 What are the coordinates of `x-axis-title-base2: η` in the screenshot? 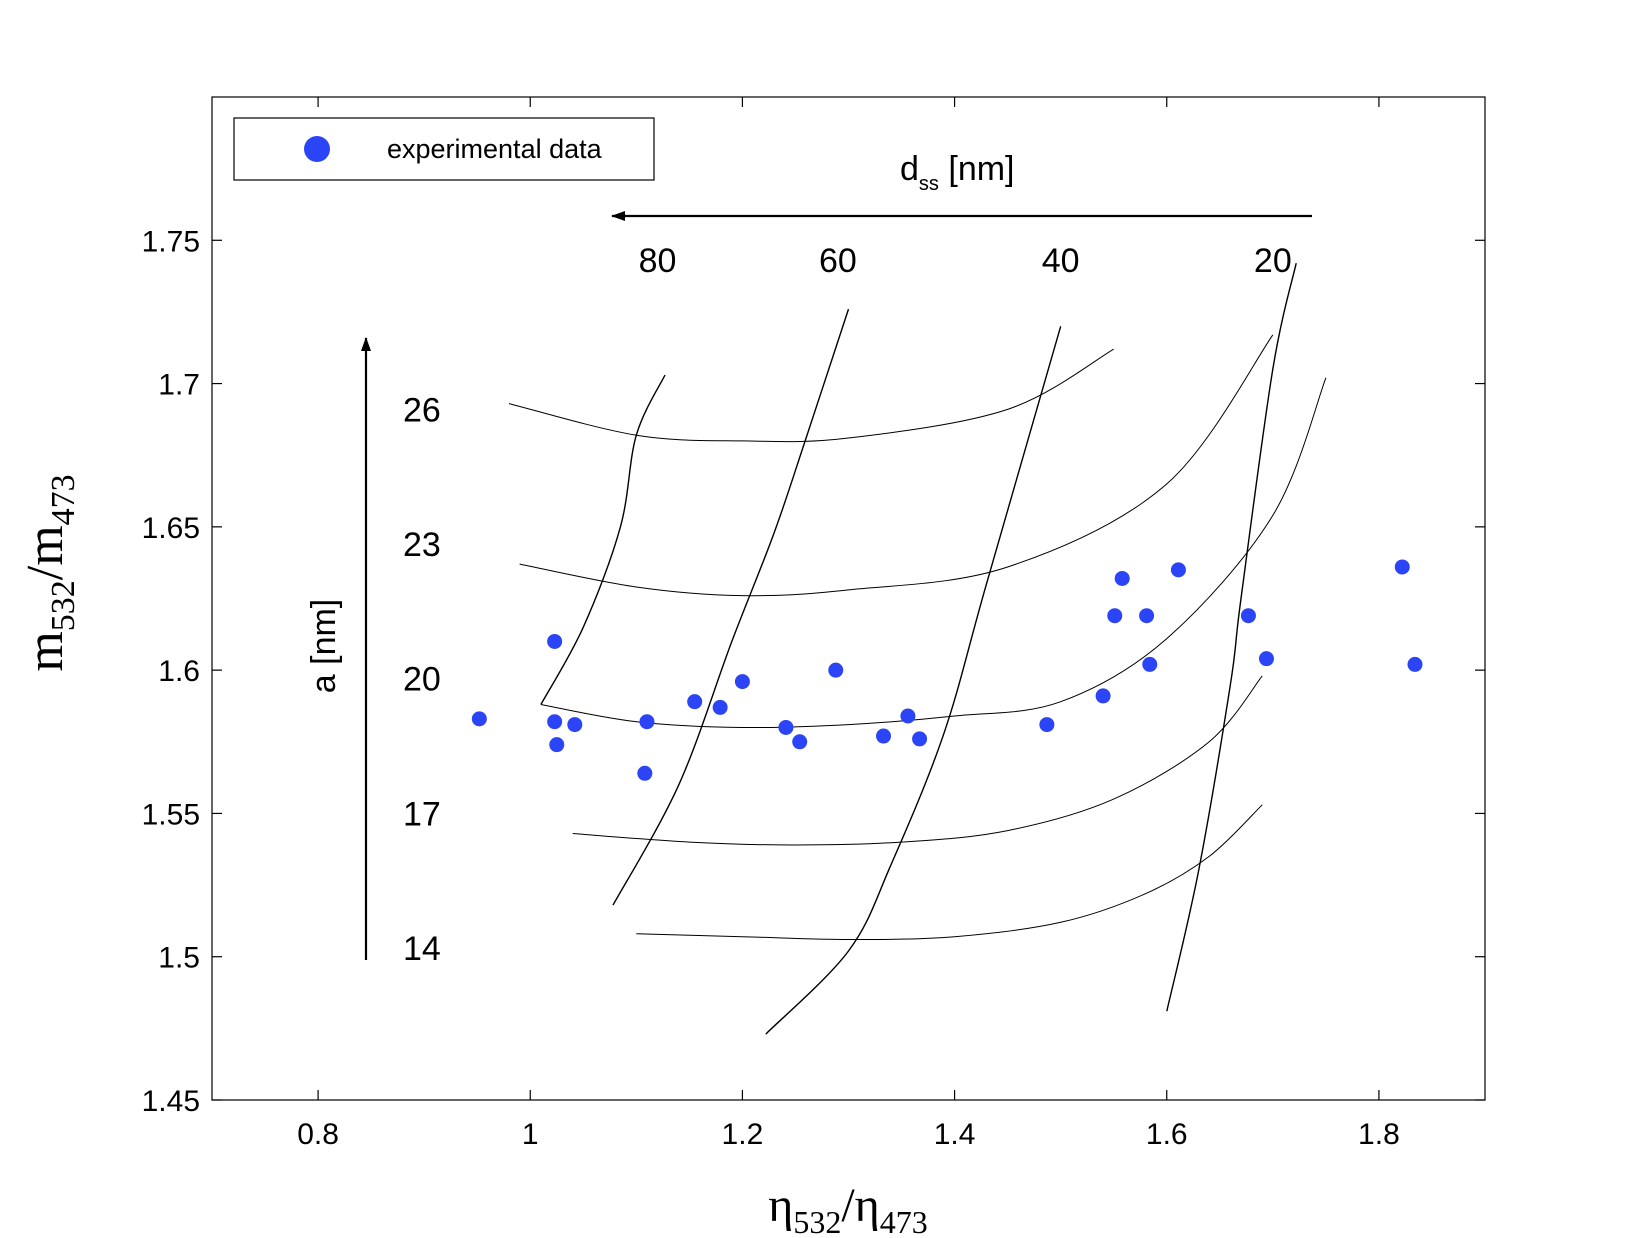 It's located at (867, 1205).